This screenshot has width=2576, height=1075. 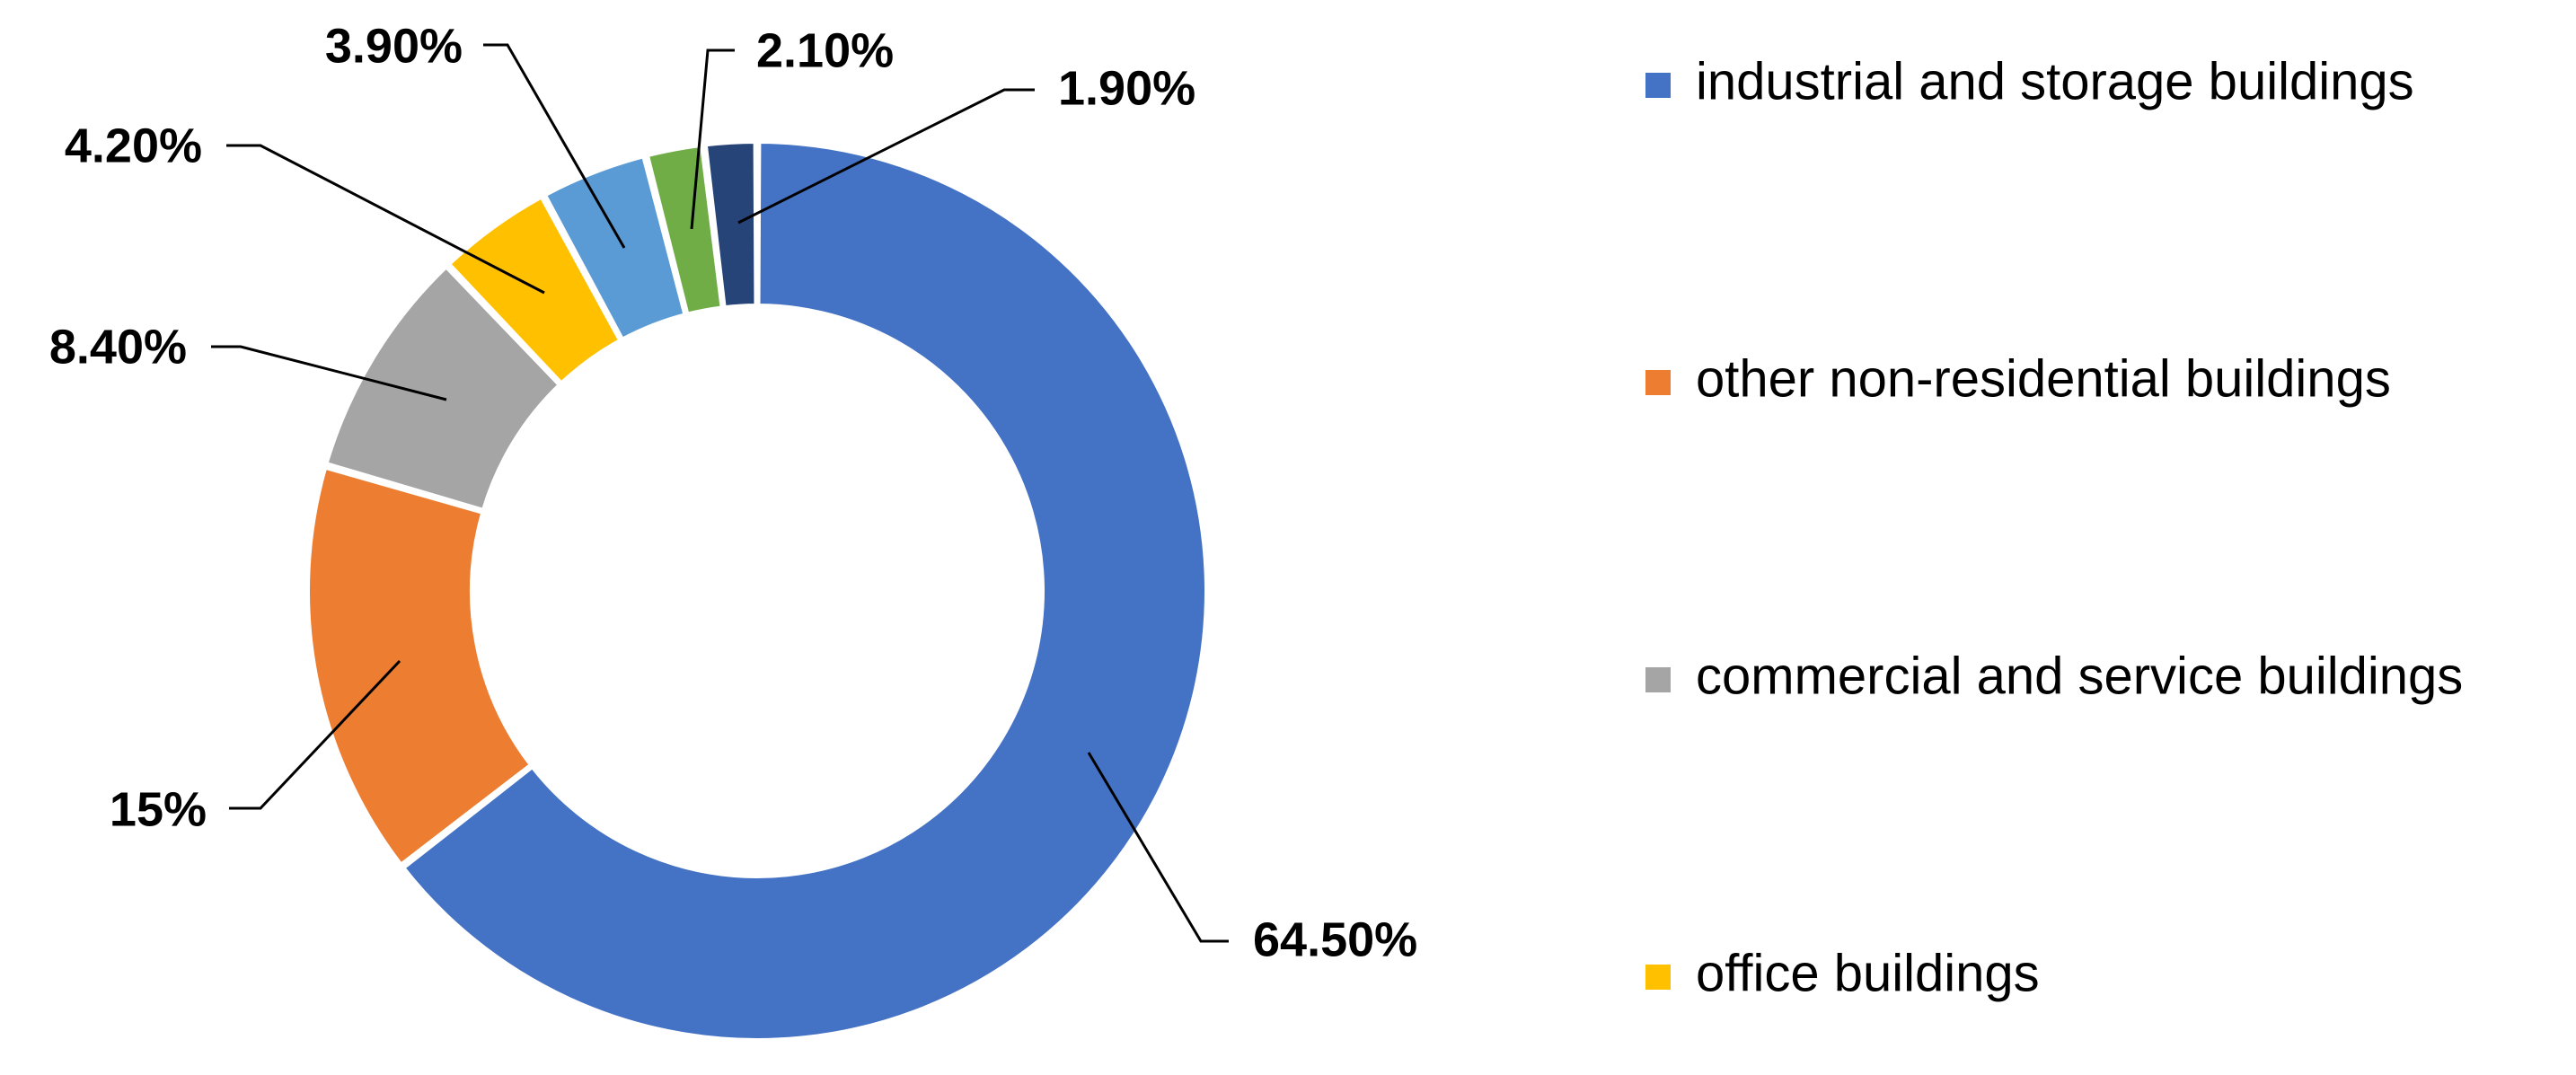 I want to click on legend-swatch-industrial-and-storage-buildings, so click(x=1658, y=85).